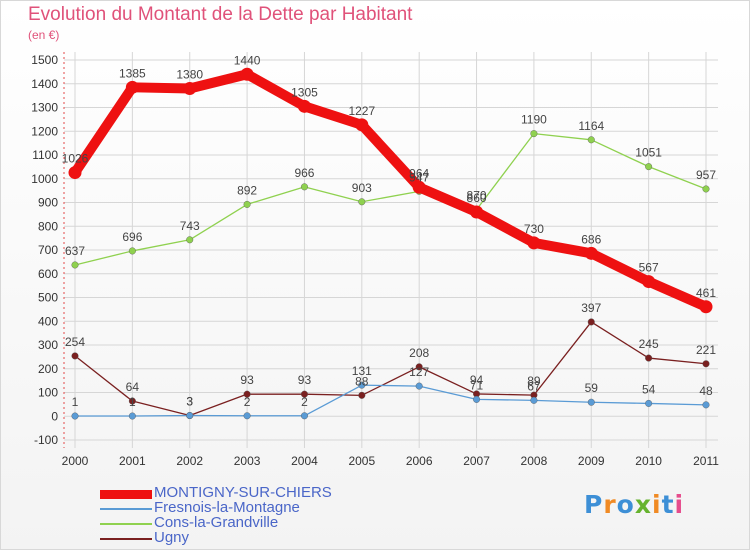 The image size is (750, 550). I want to click on y-tick-label: 500, so click(48, 298).